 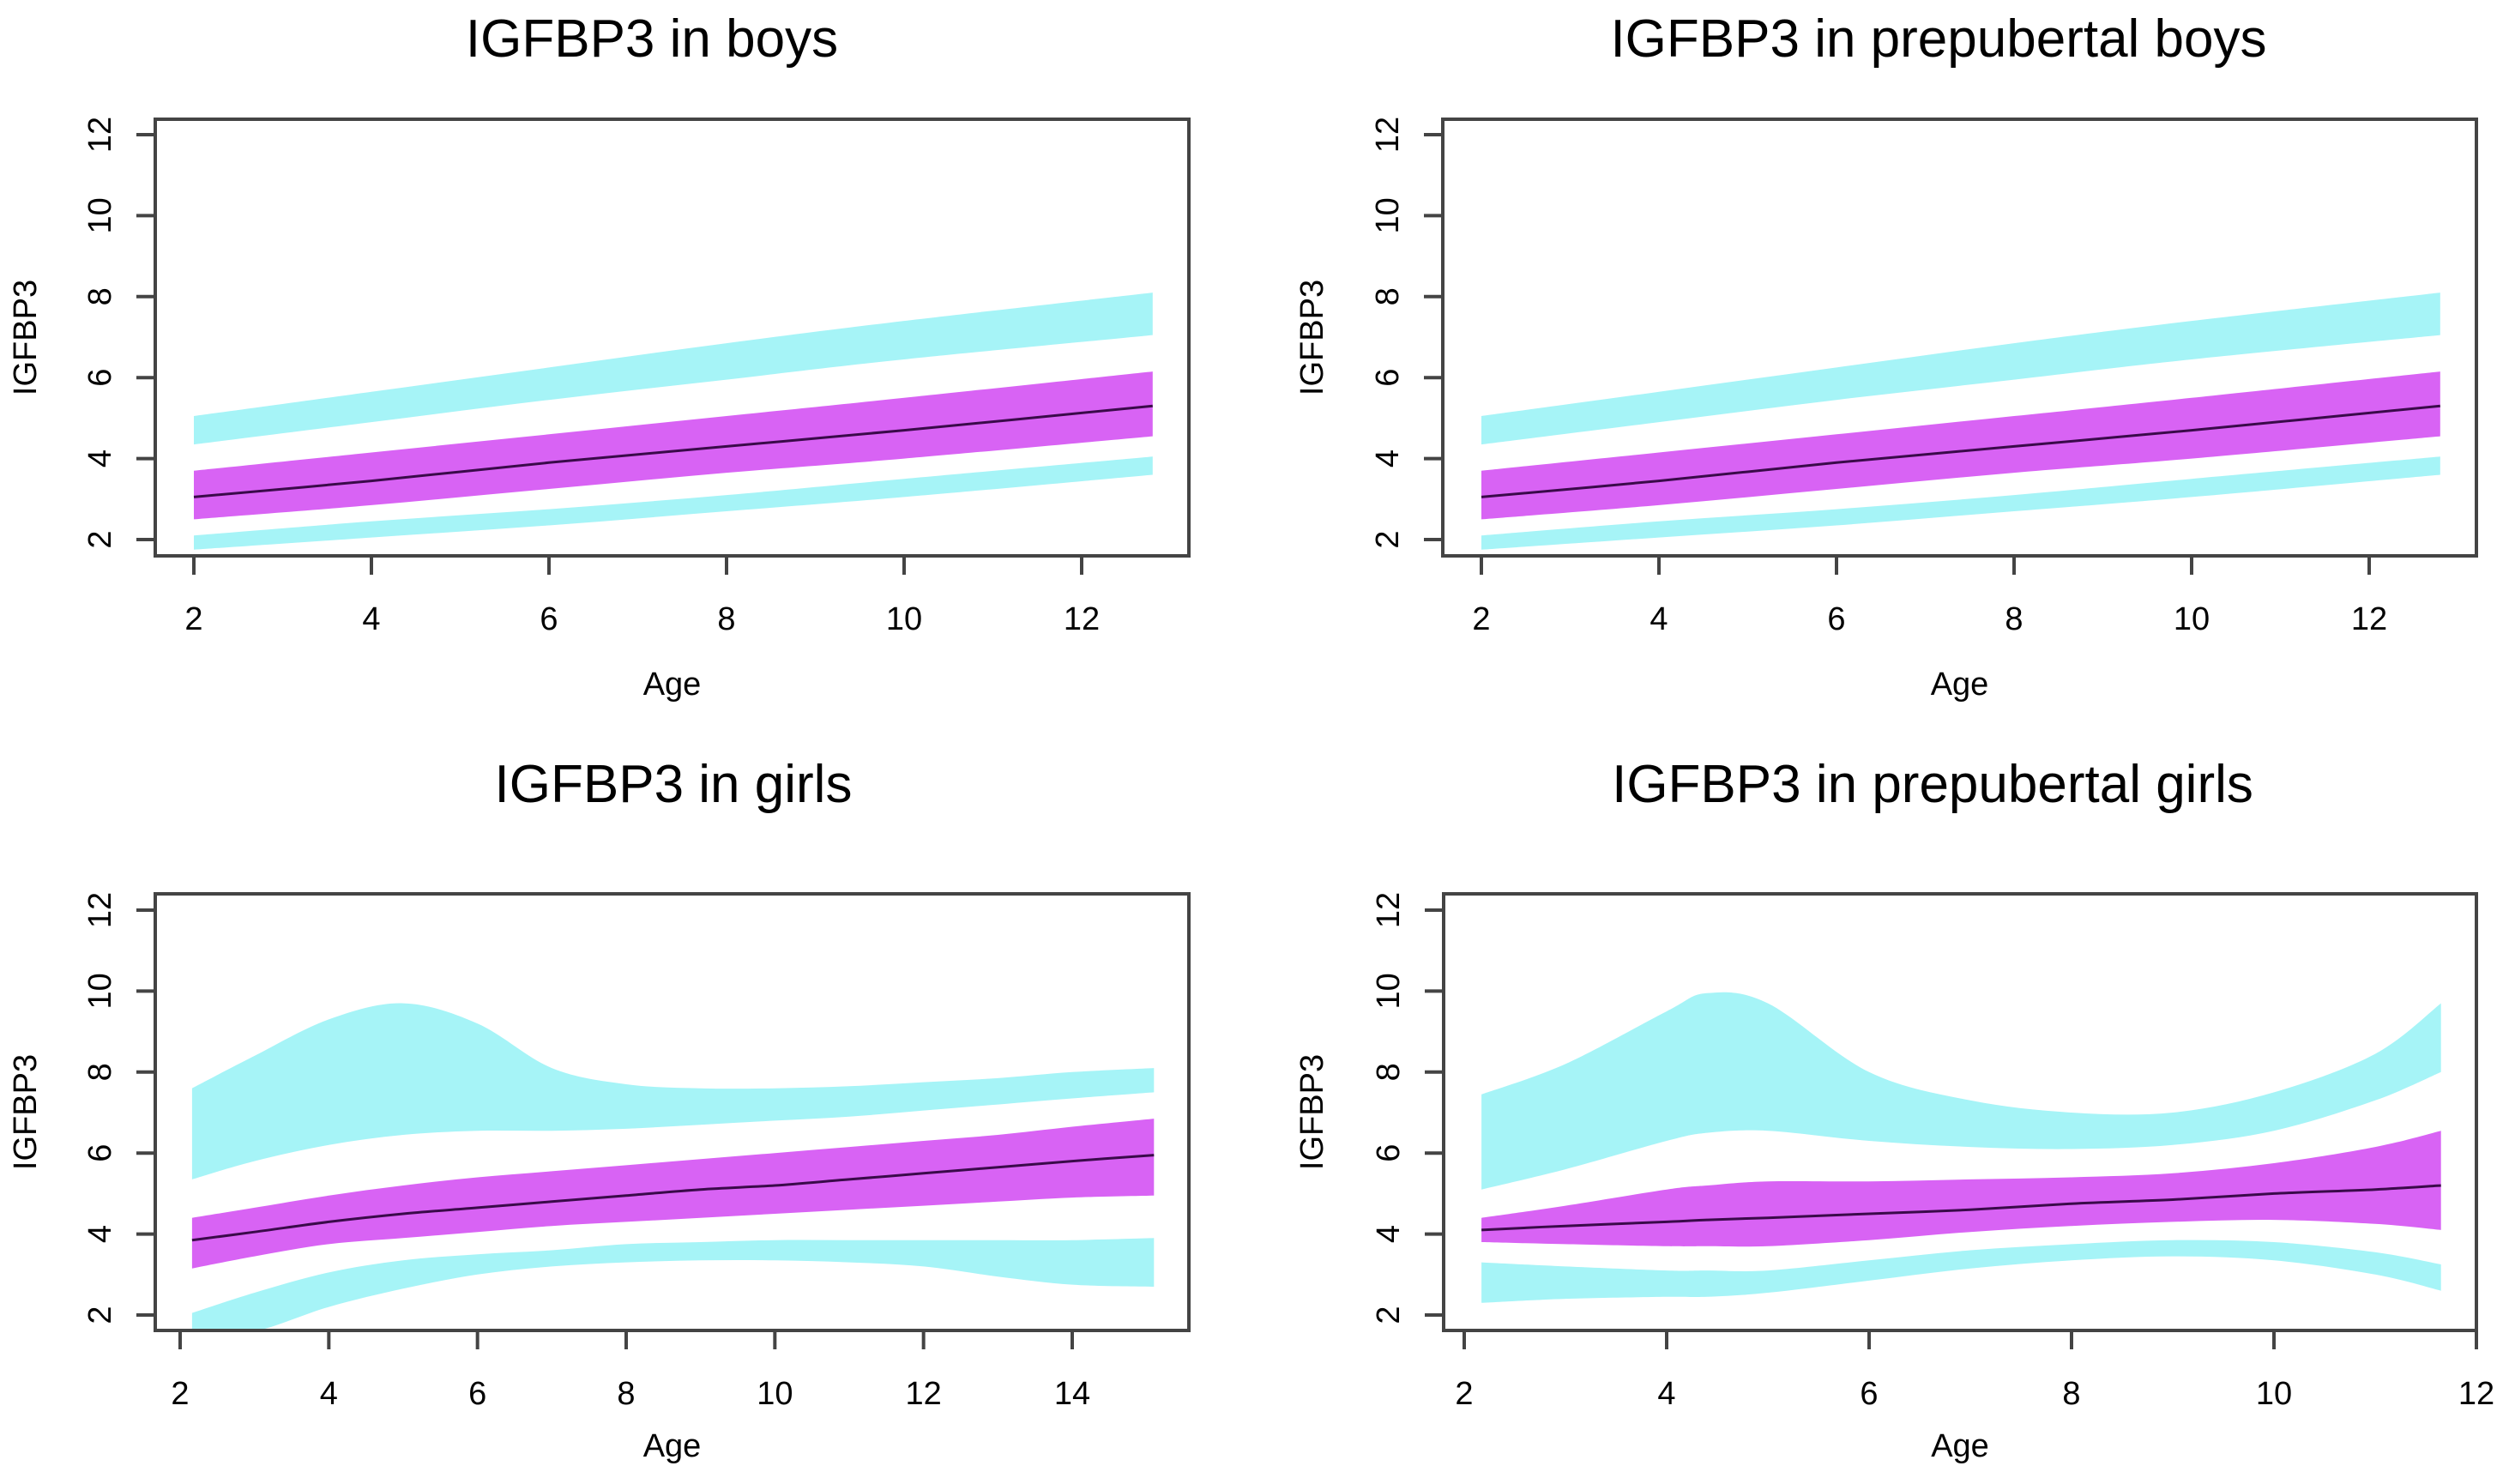 I want to click on chart-title: IGFBP3 in boys, so click(x=652, y=39).